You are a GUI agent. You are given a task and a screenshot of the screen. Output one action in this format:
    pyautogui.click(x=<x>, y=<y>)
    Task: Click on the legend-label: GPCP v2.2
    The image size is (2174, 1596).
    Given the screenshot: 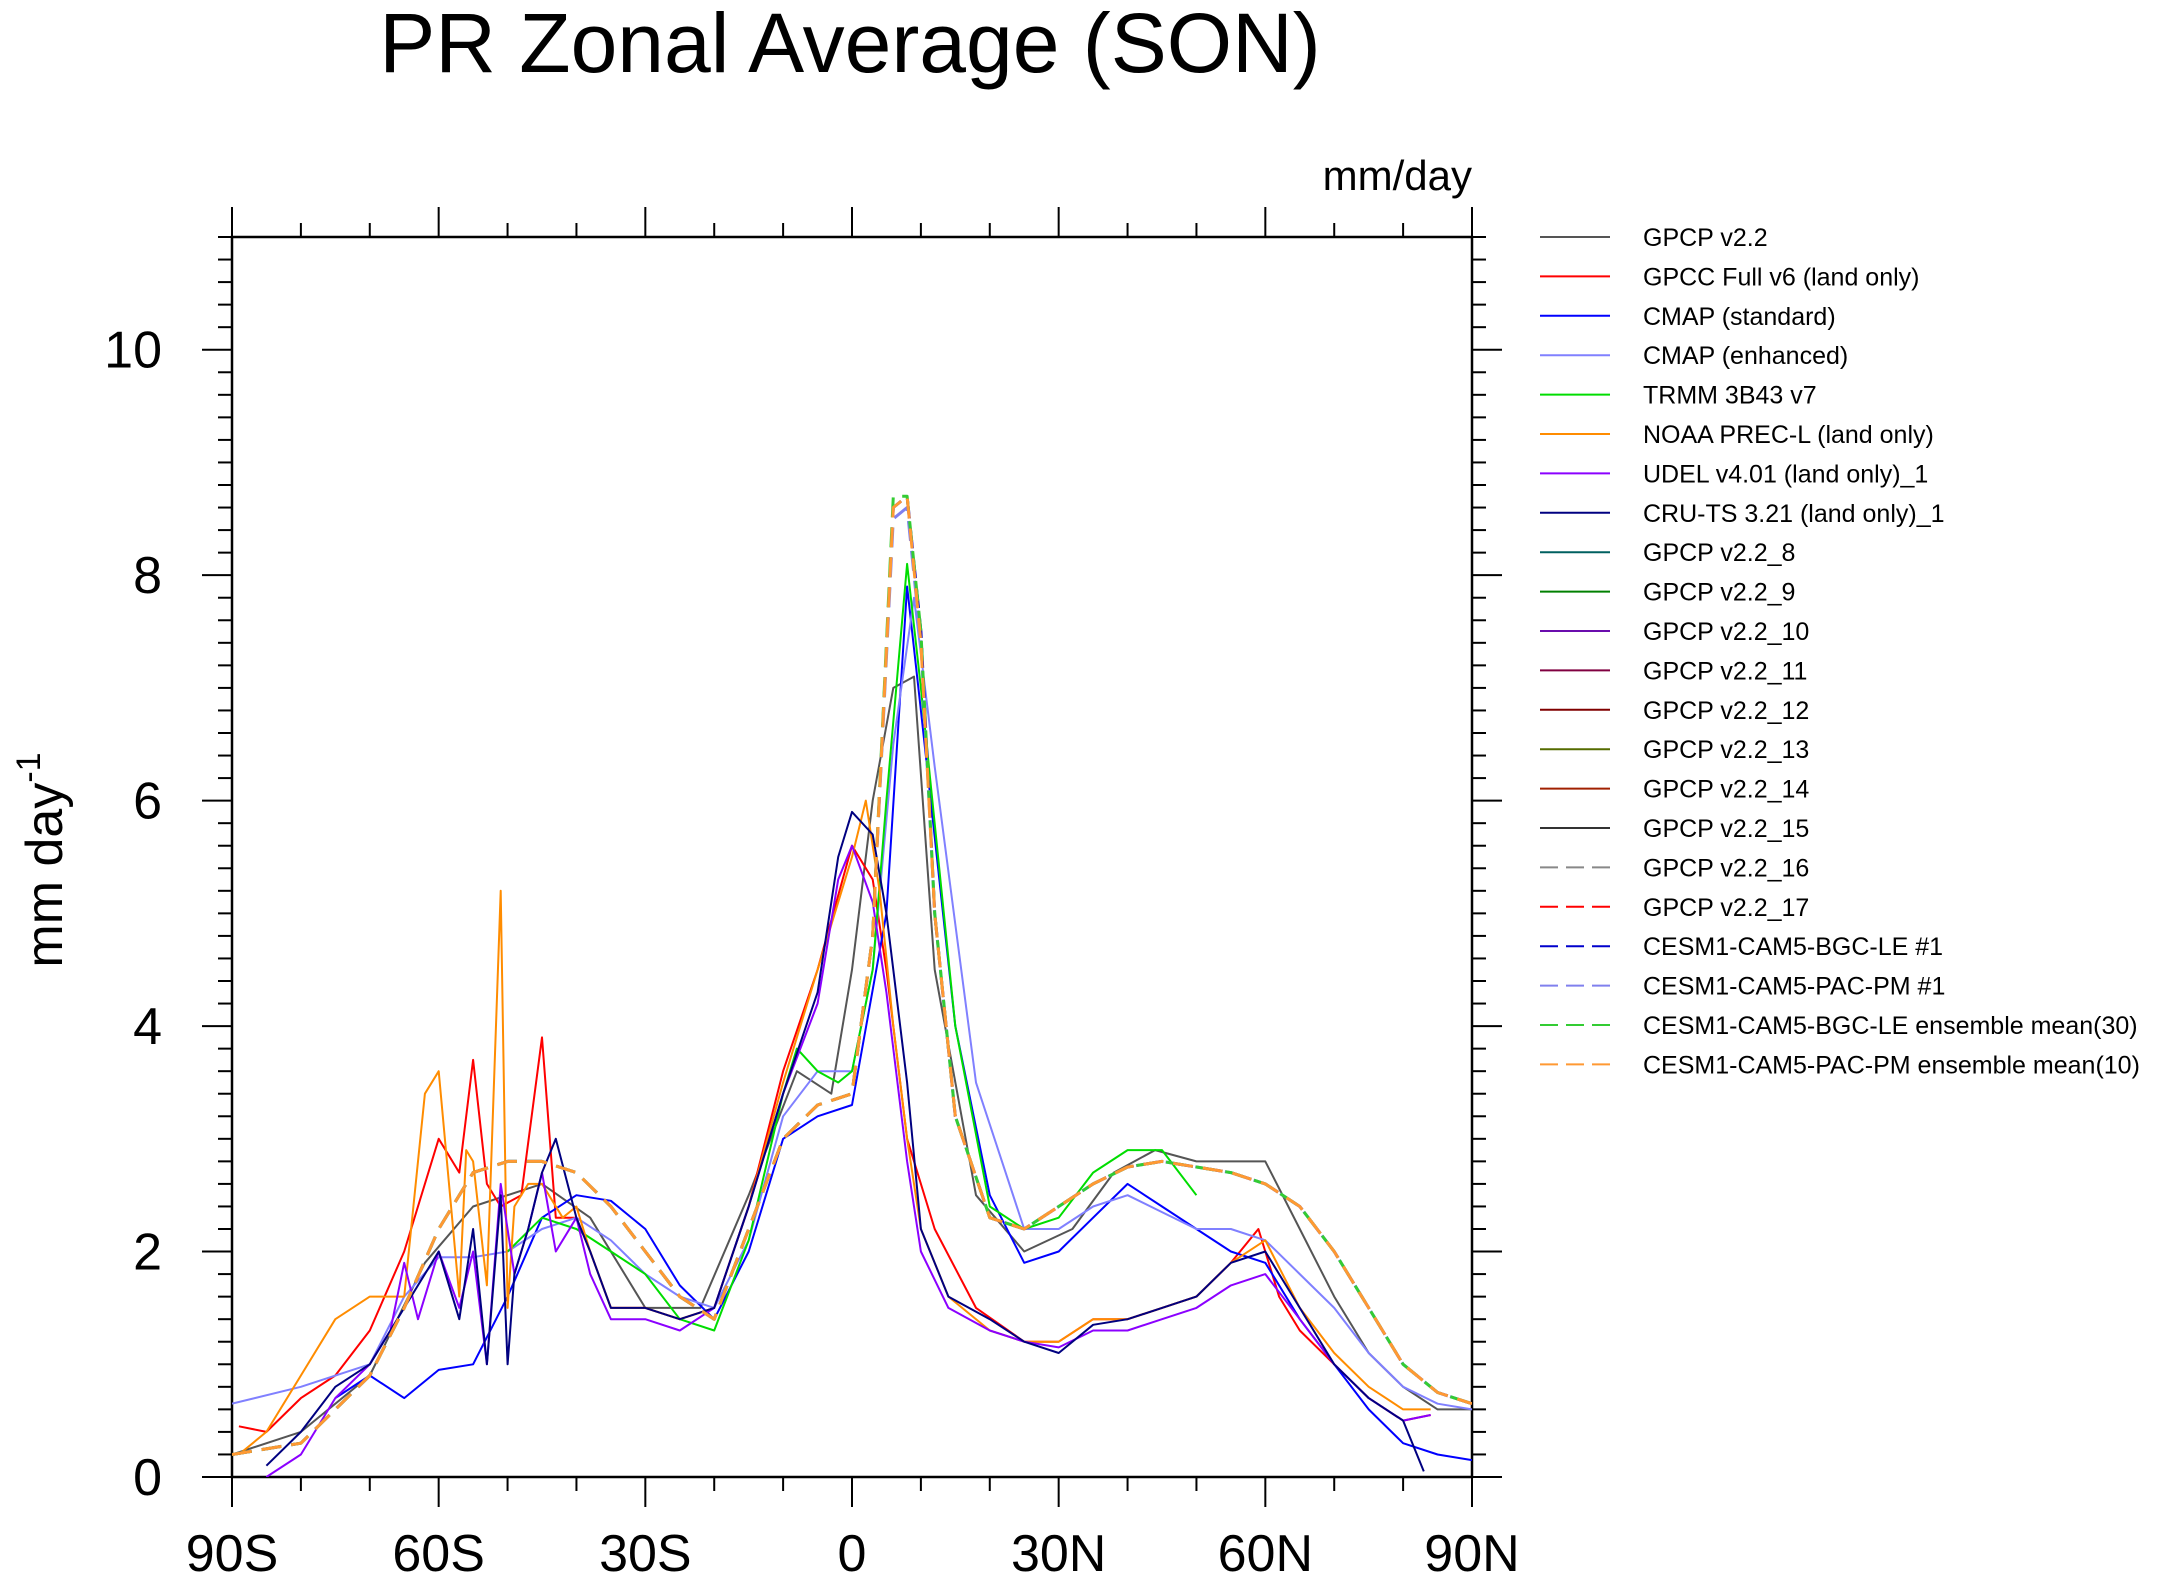 What is the action you would take?
    pyautogui.click(x=1705, y=238)
    